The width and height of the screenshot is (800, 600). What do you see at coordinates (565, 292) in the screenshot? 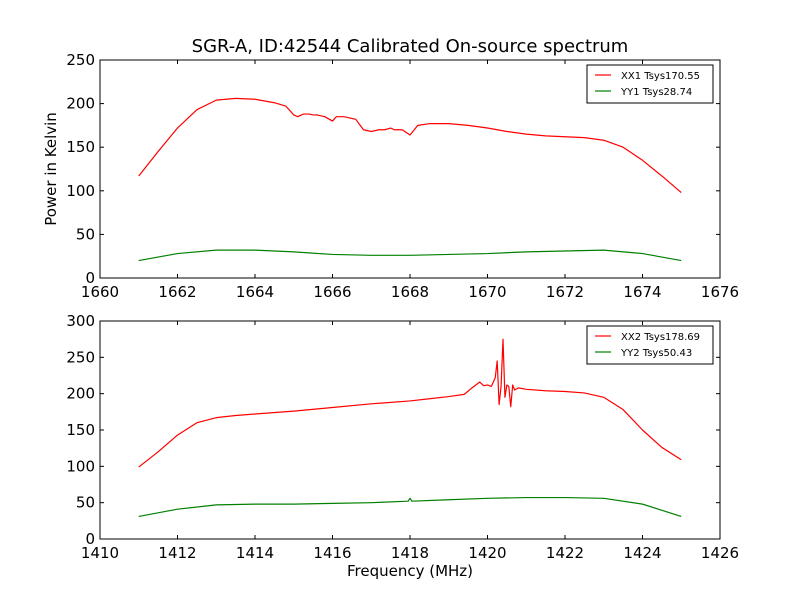
I see `x-tick-label: 1672` at bounding box center [565, 292].